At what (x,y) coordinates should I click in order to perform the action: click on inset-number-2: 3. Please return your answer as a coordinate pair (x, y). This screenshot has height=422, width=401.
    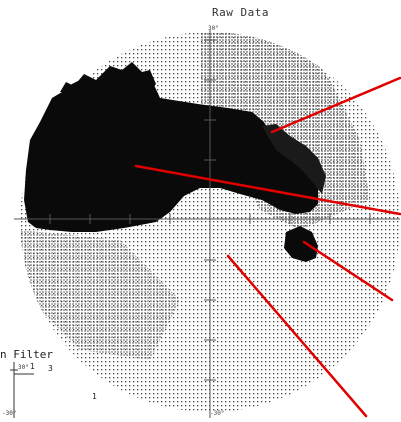
    Looking at the image, I should click on (50, 368).